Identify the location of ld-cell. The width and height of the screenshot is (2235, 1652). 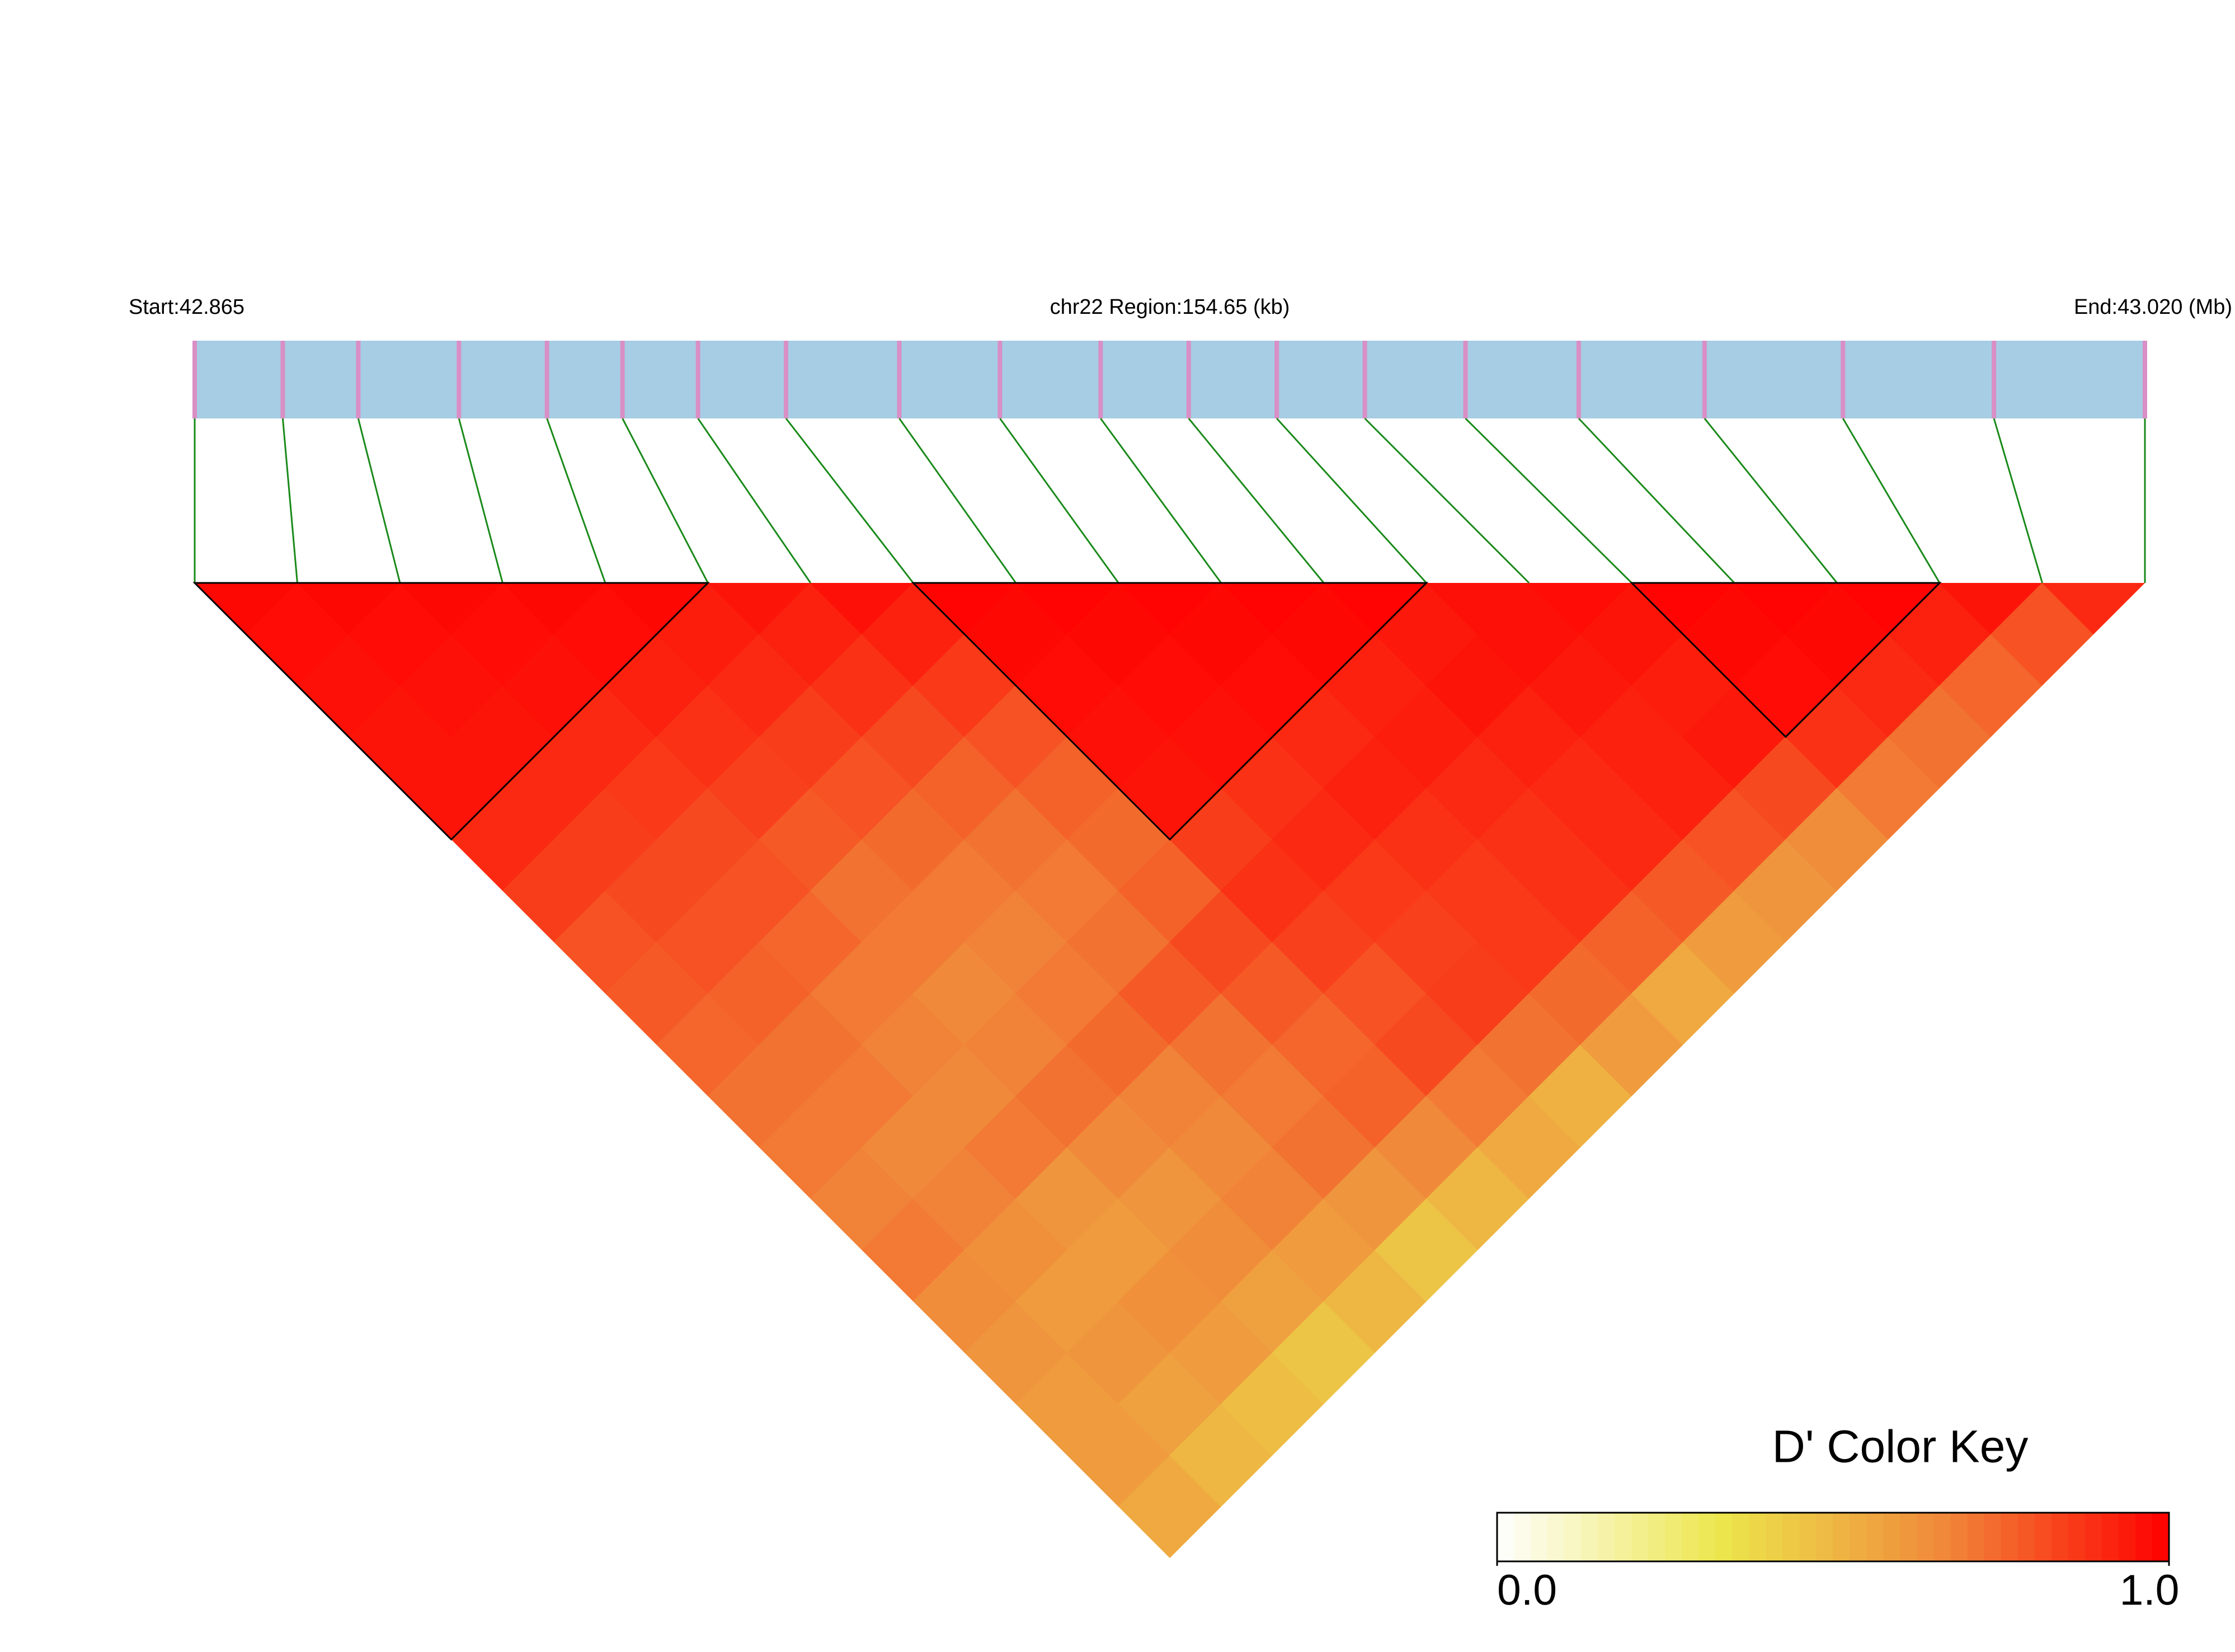
(2093, 609).